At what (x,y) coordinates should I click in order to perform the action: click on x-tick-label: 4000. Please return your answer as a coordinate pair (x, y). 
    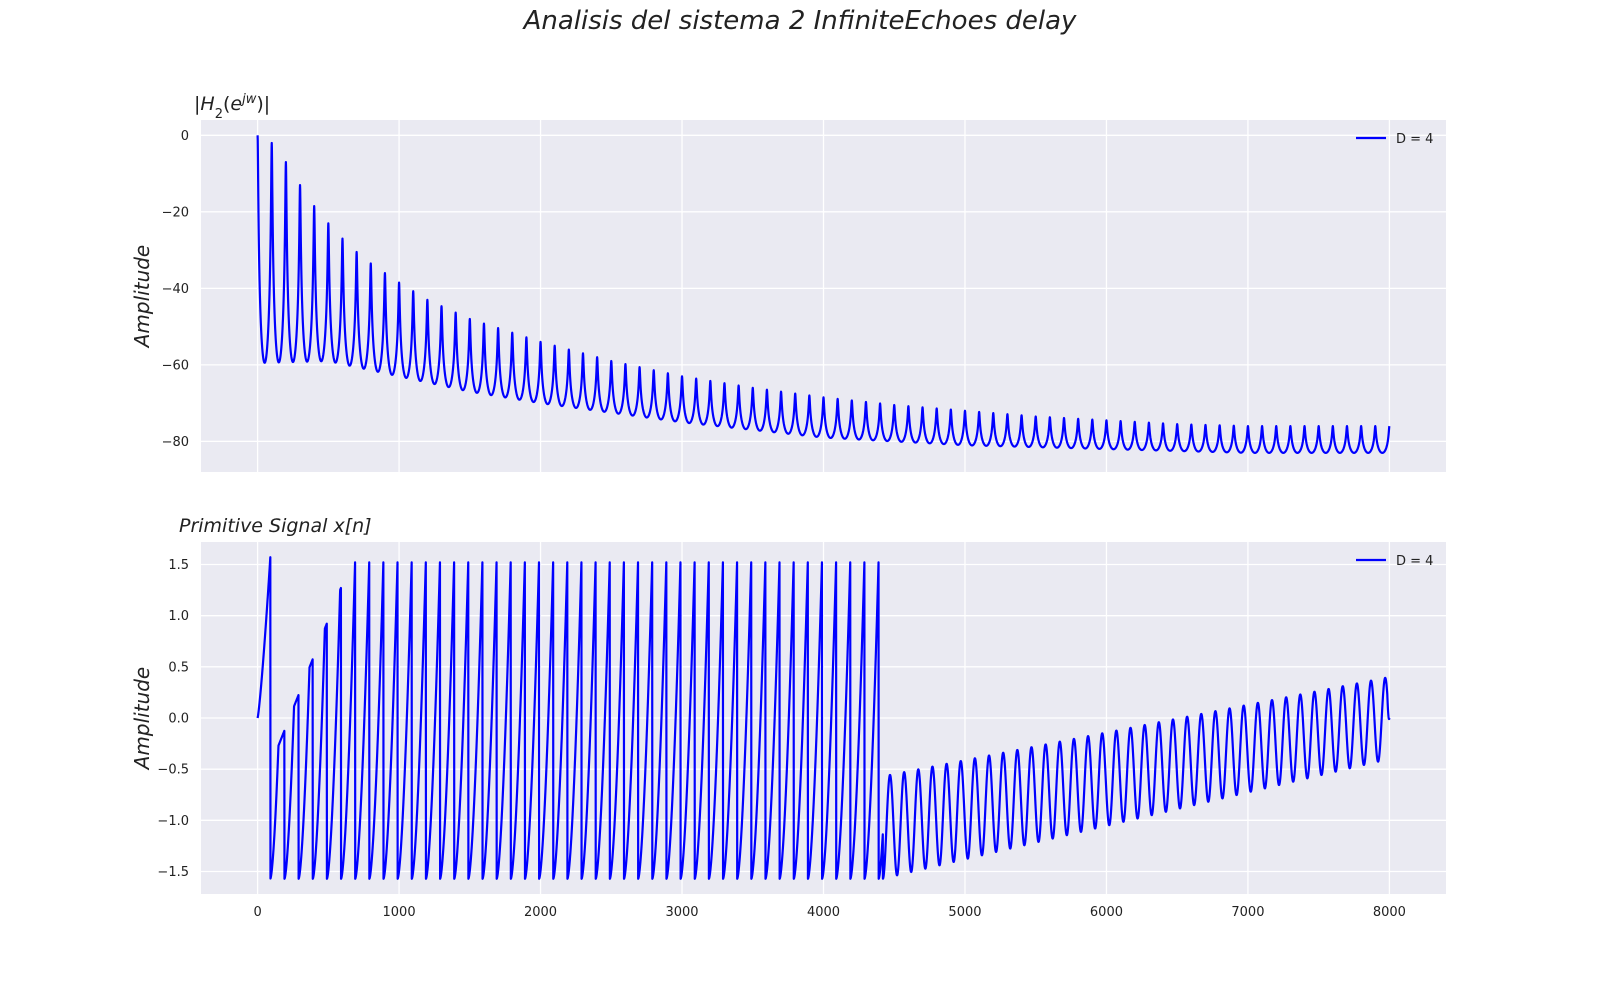
    Looking at the image, I should click on (823, 912).